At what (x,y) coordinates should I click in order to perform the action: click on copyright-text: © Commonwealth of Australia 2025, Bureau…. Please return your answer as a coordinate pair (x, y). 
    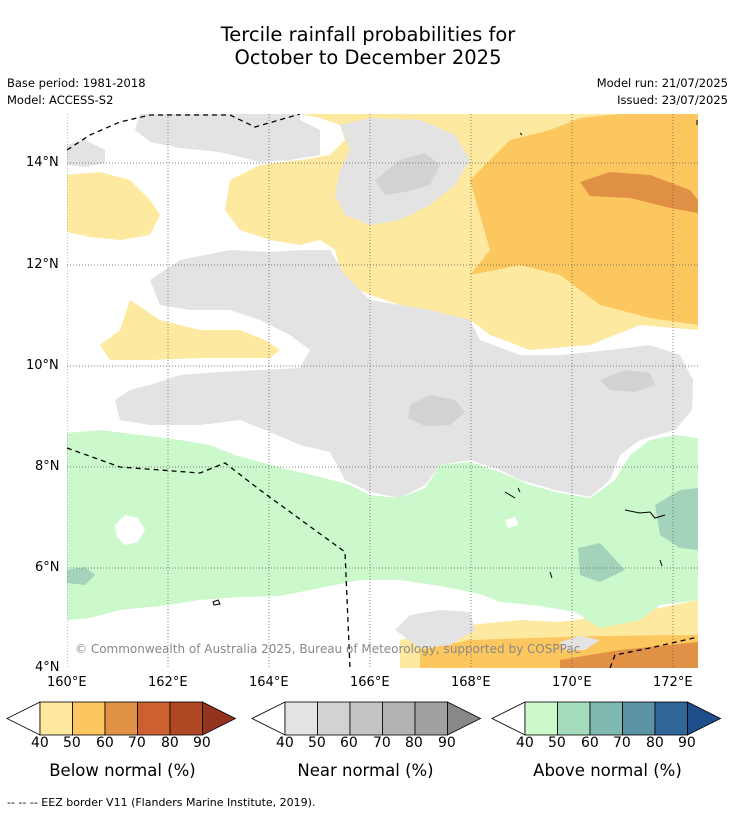
    Looking at the image, I should click on (327, 649).